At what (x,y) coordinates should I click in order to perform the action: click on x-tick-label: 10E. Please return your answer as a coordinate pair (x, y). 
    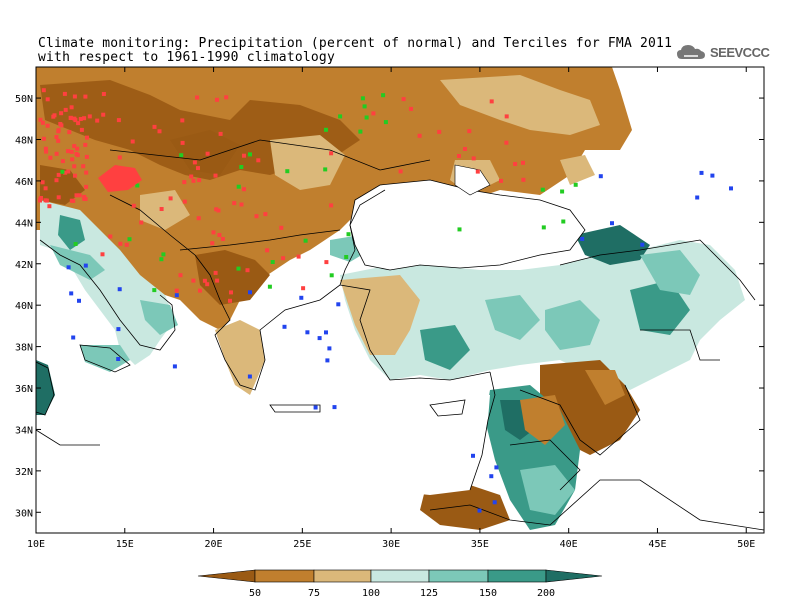
    Looking at the image, I should click on (36, 544).